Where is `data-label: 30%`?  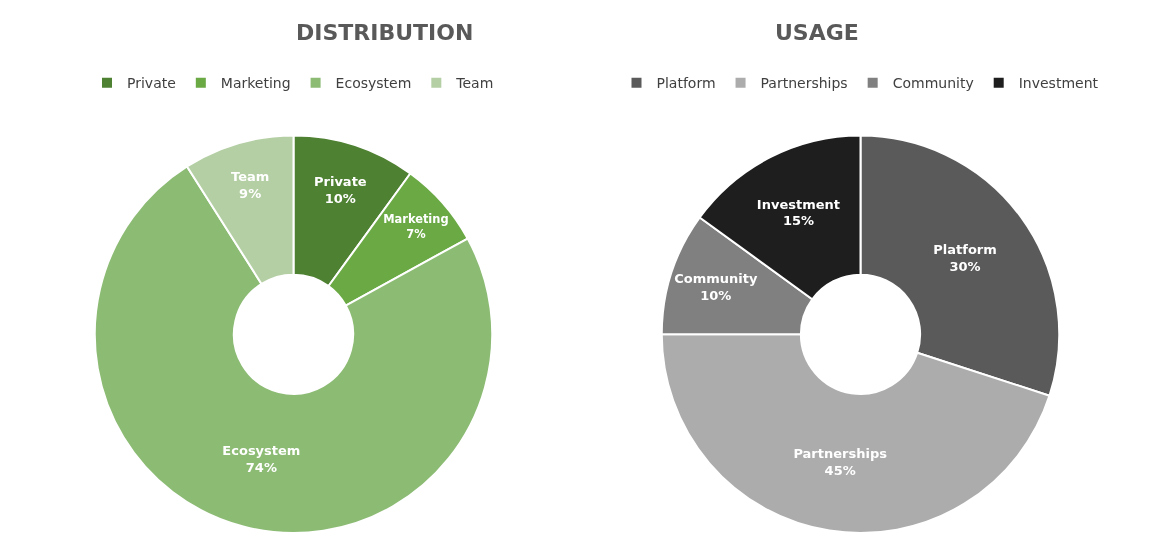 data-label: 30% is located at coordinates (965, 267).